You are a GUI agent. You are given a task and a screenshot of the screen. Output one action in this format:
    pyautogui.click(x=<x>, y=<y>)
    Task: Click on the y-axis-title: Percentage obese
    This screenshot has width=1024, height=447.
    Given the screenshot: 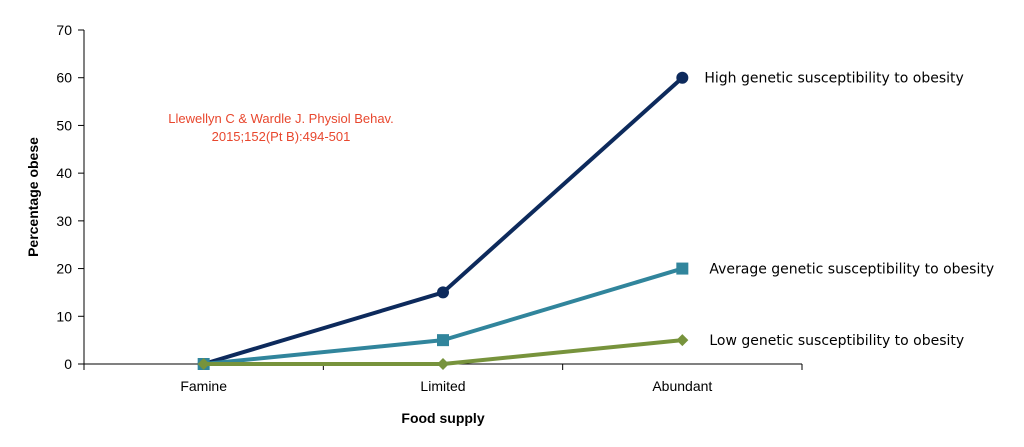 What is the action you would take?
    pyautogui.click(x=33, y=197)
    